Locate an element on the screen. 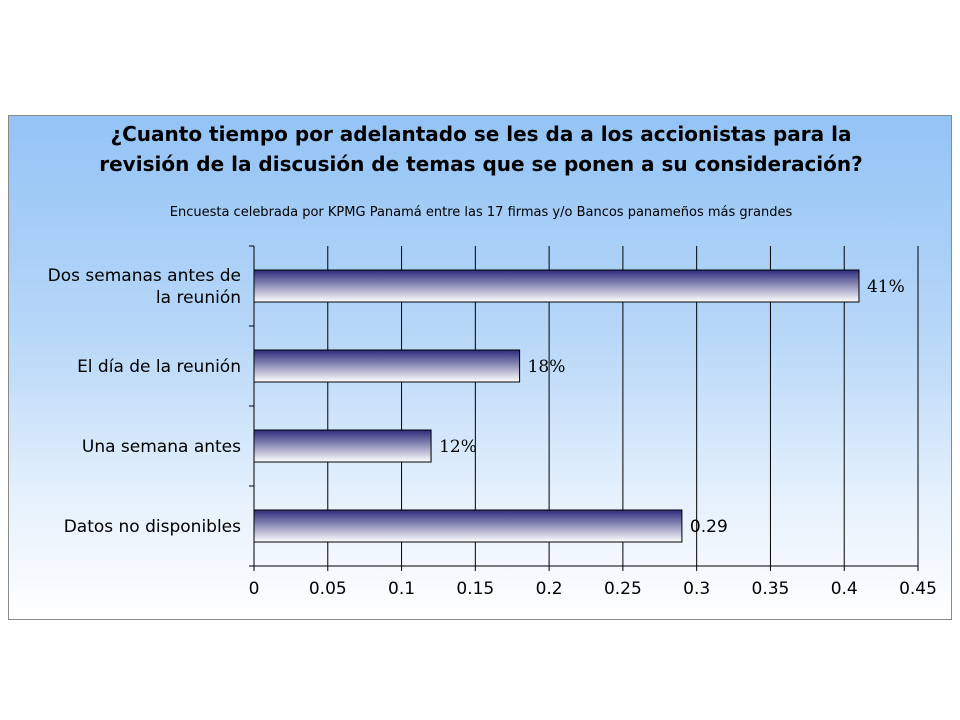 Image resolution: width=960 pixels, height=720 pixels. x-tick-label: 0.15 is located at coordinates (475, 589).